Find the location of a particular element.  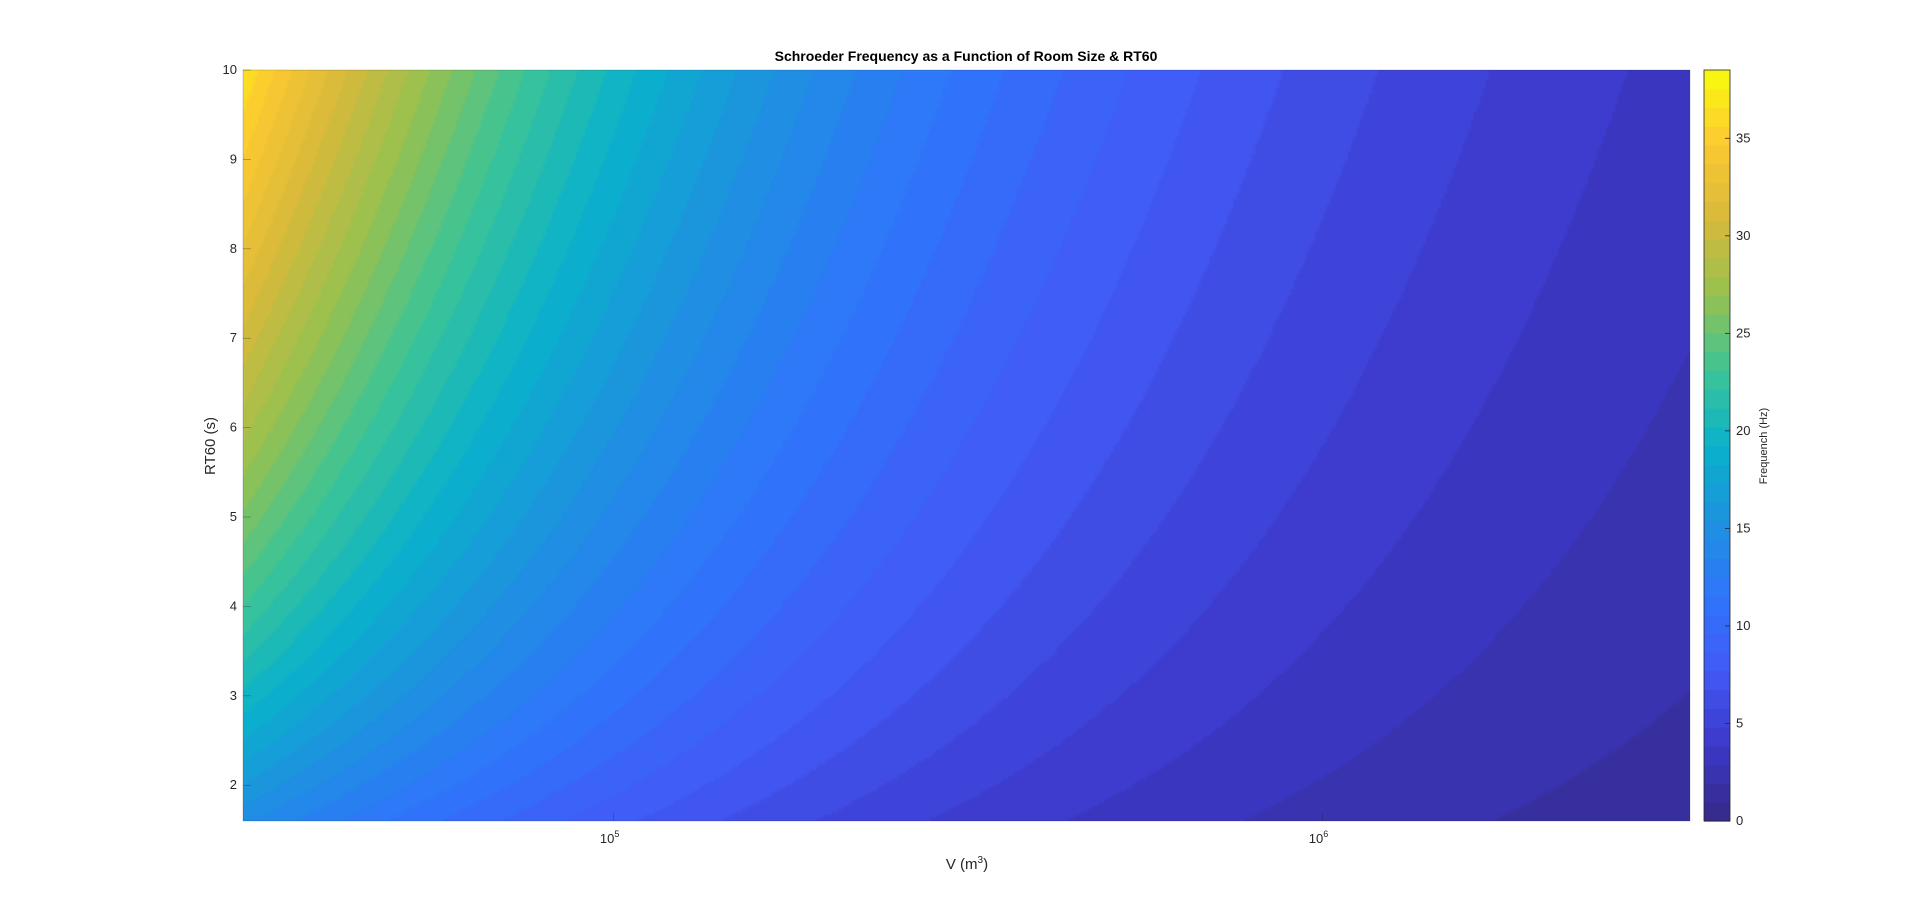

colorbar is located at coordinates (1717, 446).